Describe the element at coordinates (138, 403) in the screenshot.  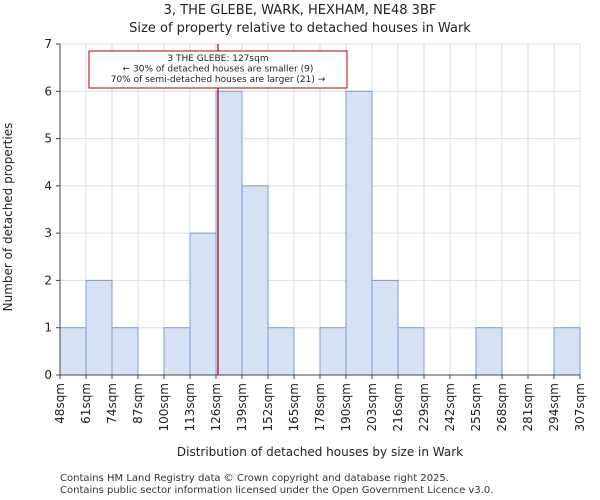
I see `x-tick-label: 87sqm` at that location.